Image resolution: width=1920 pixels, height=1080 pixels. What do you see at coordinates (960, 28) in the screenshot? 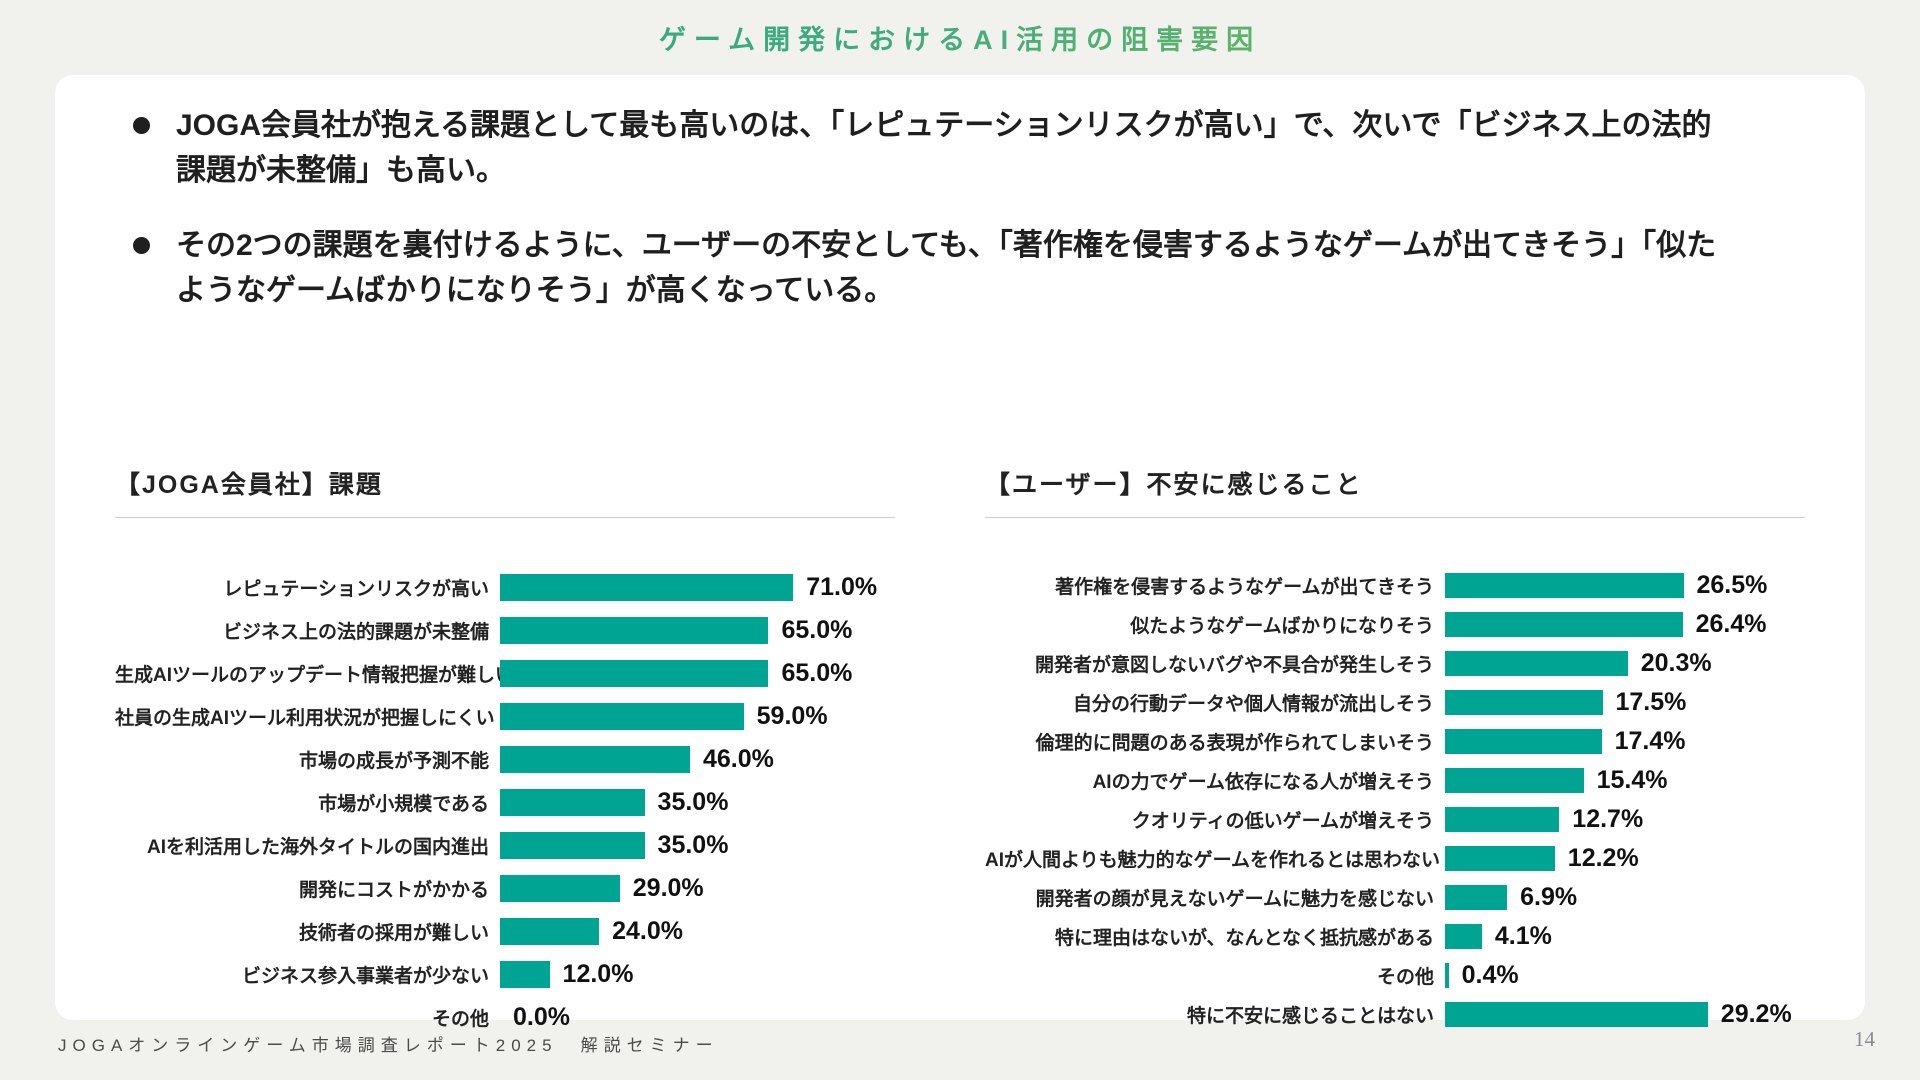
I see `slide-title: ゲーム開発におけるAI活用の阻害要因` at bounding box center [960, 28].